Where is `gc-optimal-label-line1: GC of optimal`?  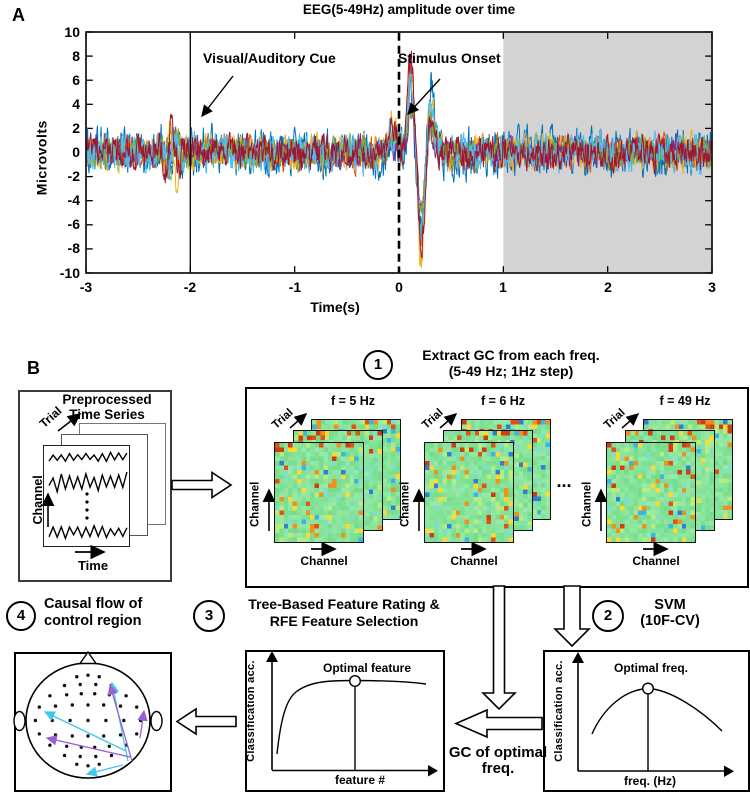
gc-optimal-label-line1: GC of optimal is located at coordinates (498, 752).